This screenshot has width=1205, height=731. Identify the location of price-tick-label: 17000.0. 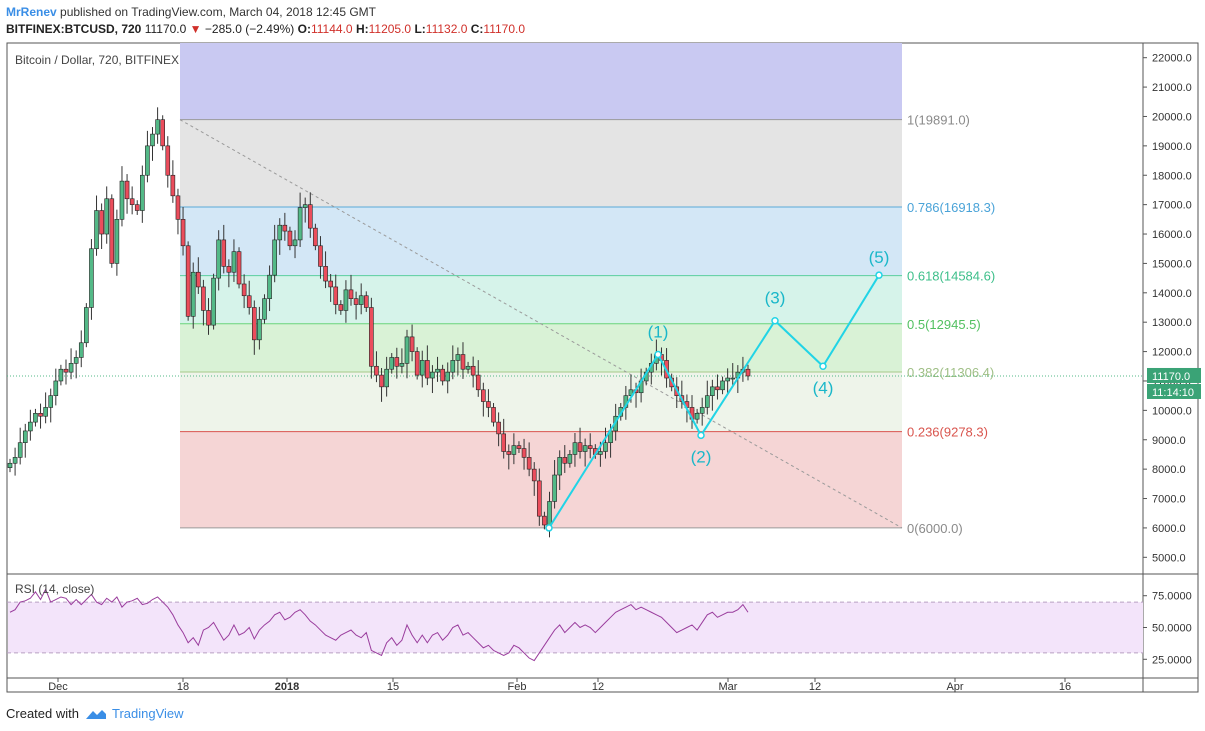
(1172, 206).